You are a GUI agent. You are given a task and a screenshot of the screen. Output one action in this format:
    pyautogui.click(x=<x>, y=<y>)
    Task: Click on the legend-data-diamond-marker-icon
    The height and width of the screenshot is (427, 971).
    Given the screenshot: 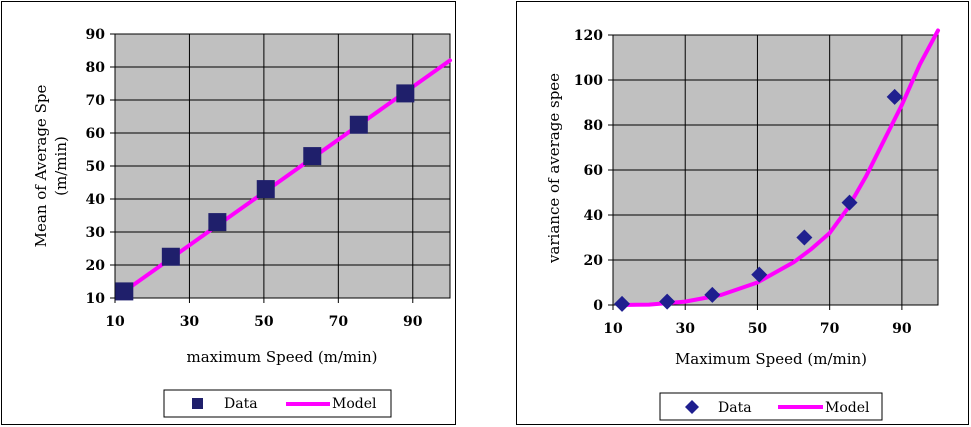 What is the action you would take?
    pyautogui.click(x=692, y=407)
    